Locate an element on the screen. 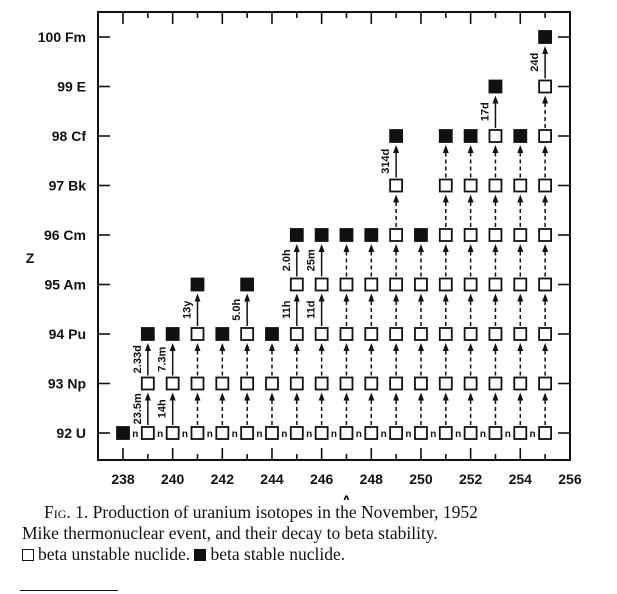 The width and height of the screenshot is (617, 594). x-tick-label: 246 is located at coordinates (322, 479).